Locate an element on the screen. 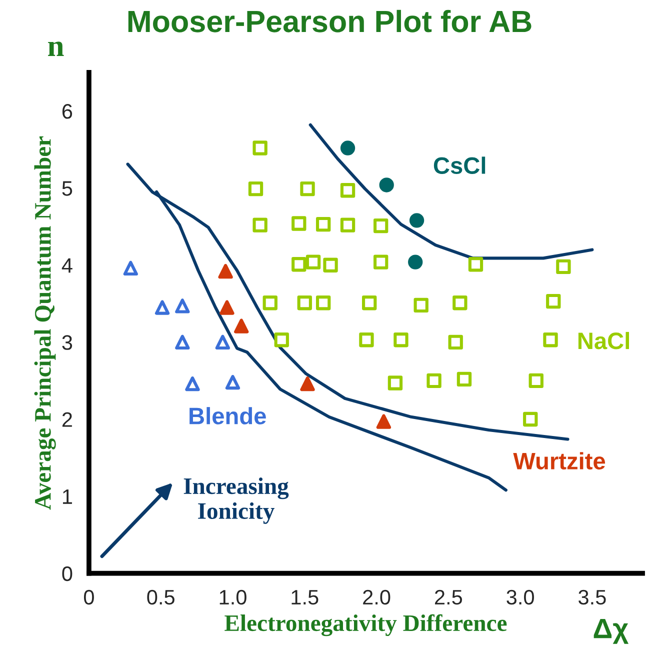 The image size is (659, 659). x-tick-label: 3.0 is located at coordinates (520, 597).